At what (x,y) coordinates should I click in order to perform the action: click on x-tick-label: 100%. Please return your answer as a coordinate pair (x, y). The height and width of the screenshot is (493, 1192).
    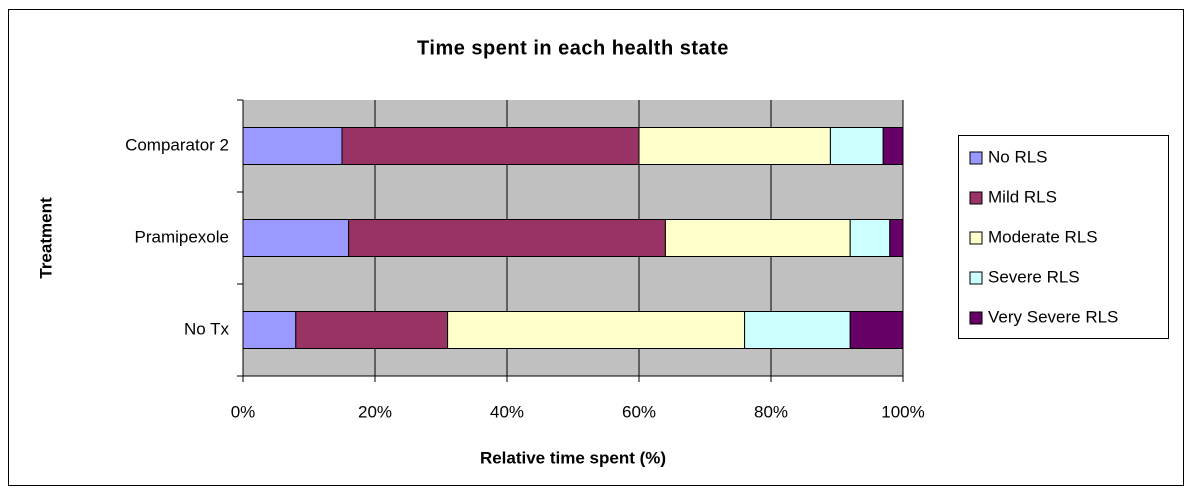
    Looking at the image, I should click on (902, 411).